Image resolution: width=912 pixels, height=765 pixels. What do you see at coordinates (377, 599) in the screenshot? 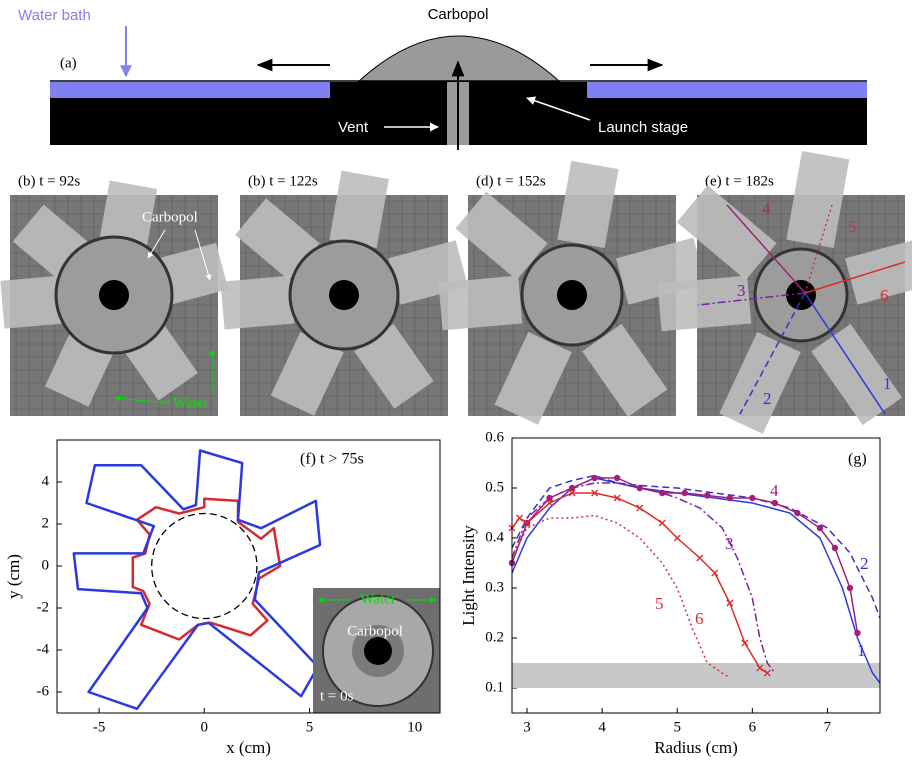
I see `inset-label: Water` at bounding box center [377, 599].